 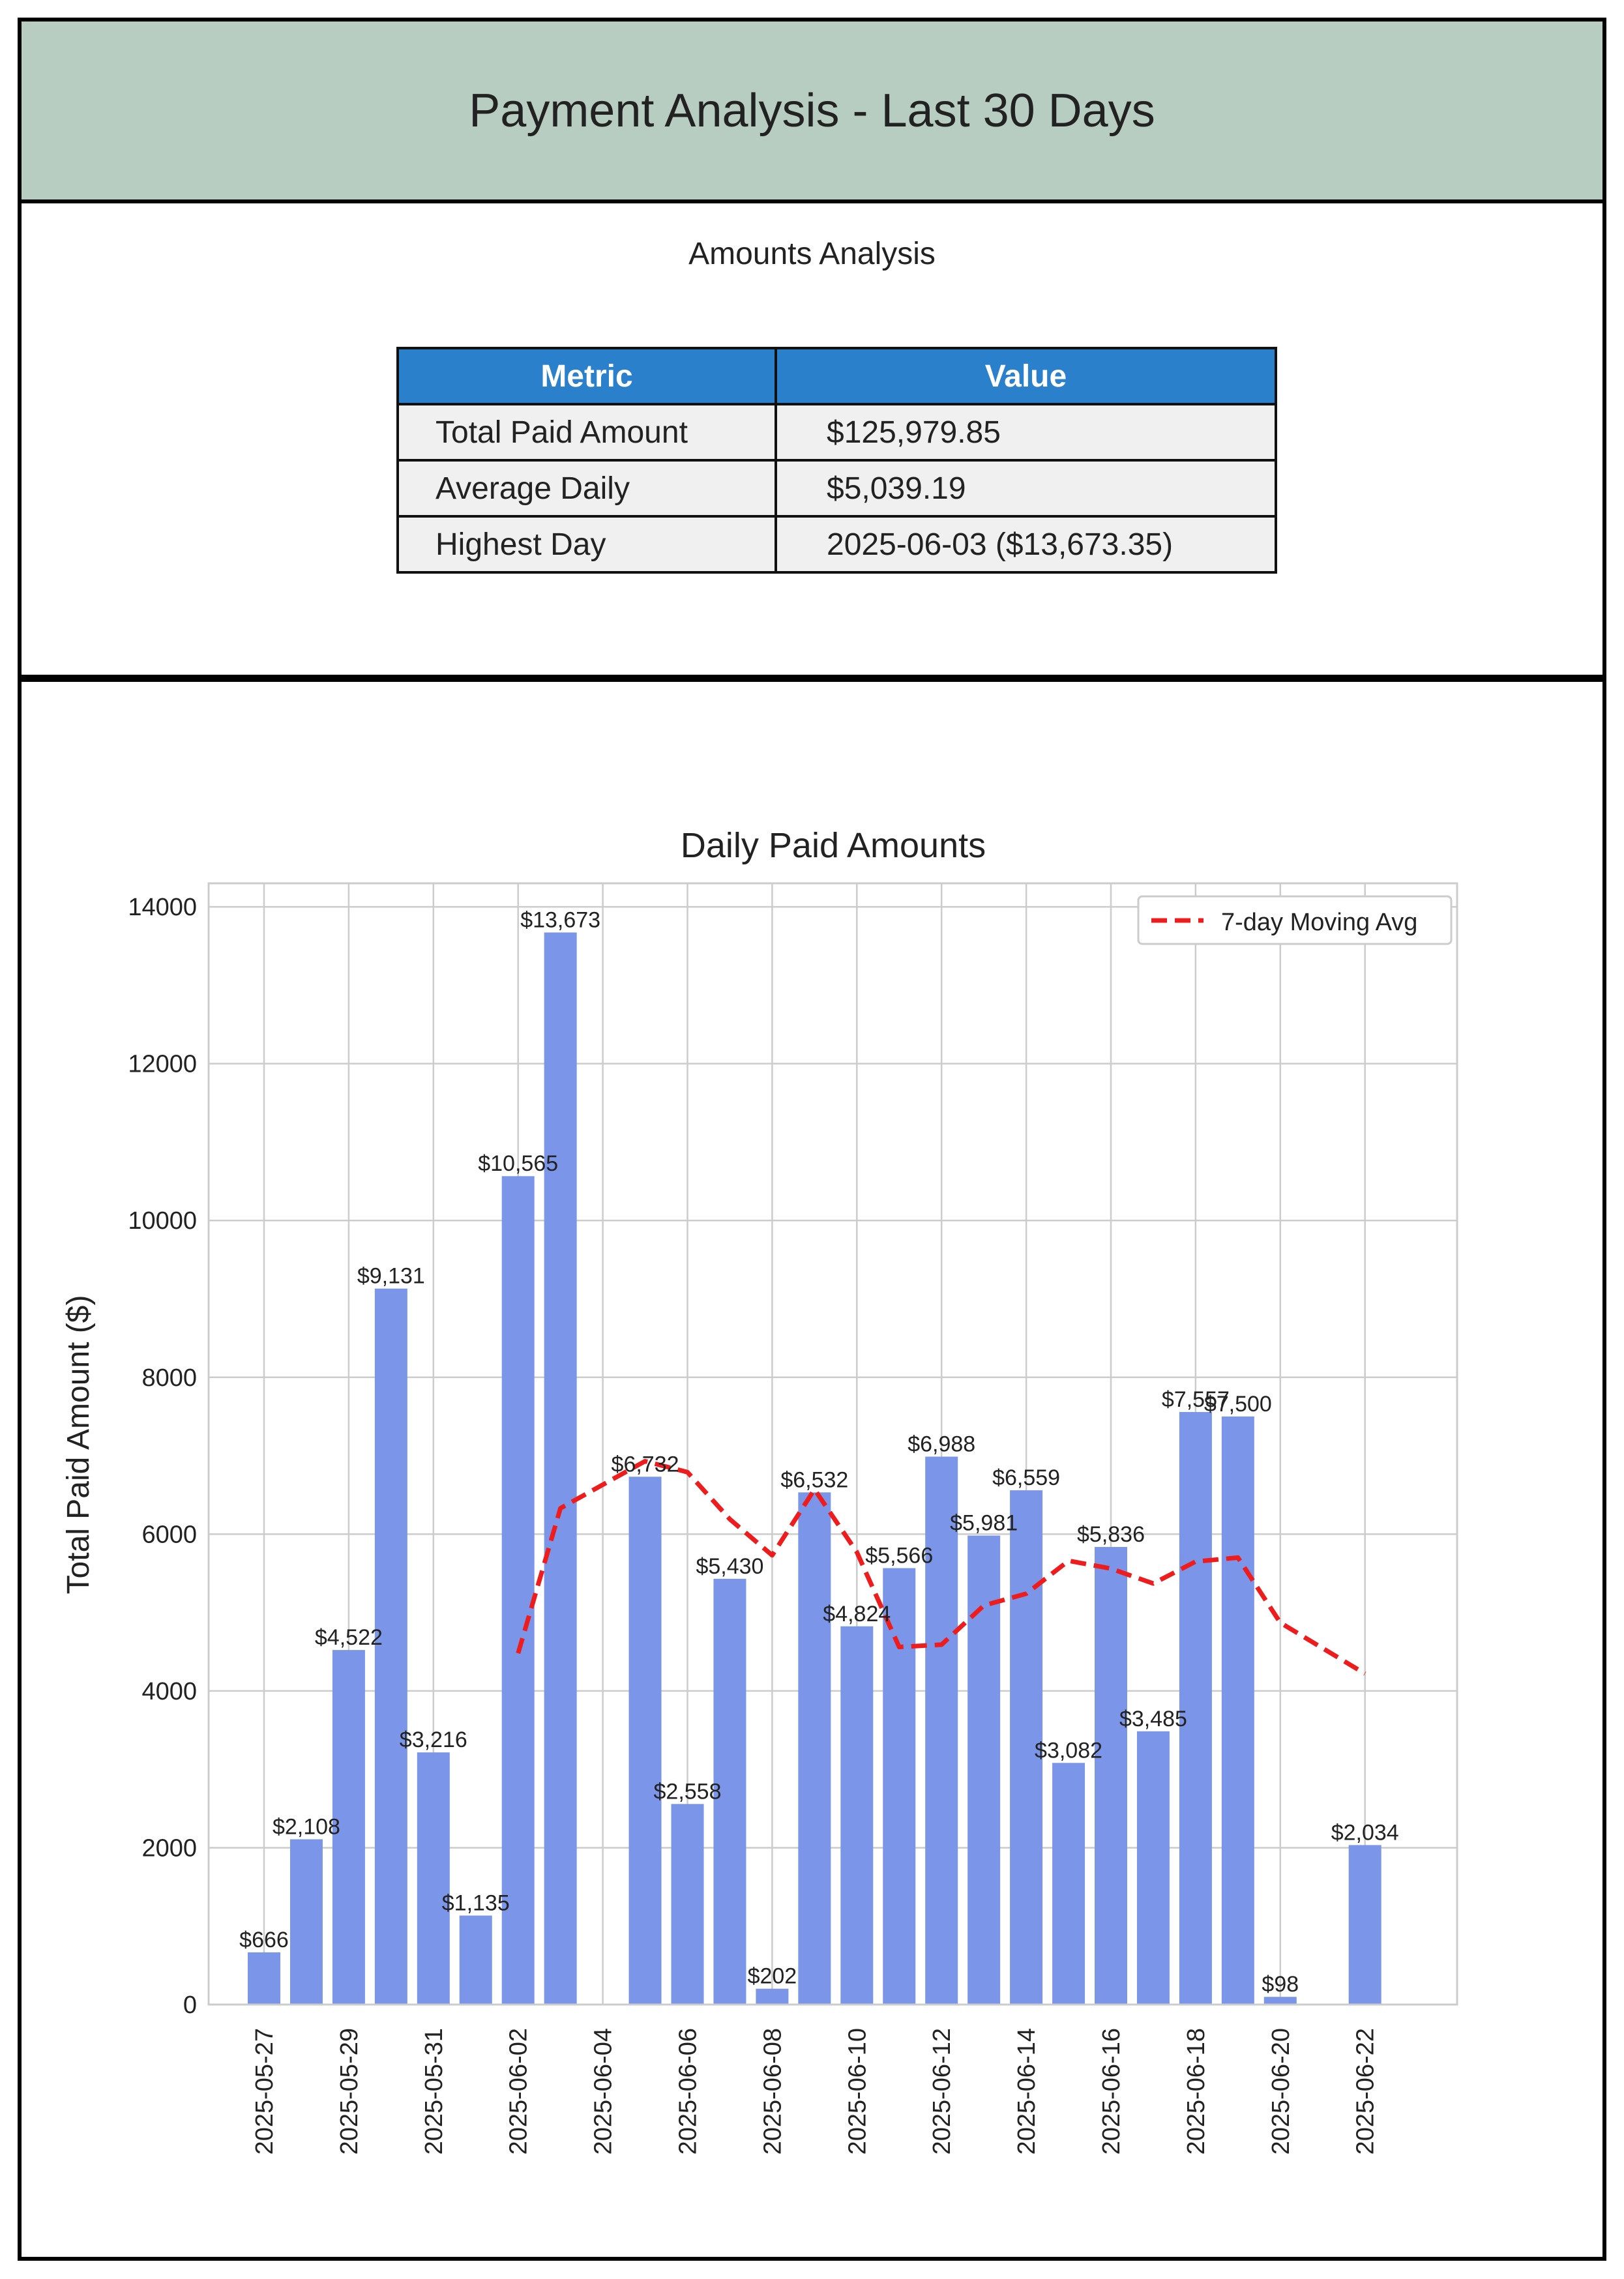 I want to click on bar-value-label: $2,034, so click(x=1365, y=1832).